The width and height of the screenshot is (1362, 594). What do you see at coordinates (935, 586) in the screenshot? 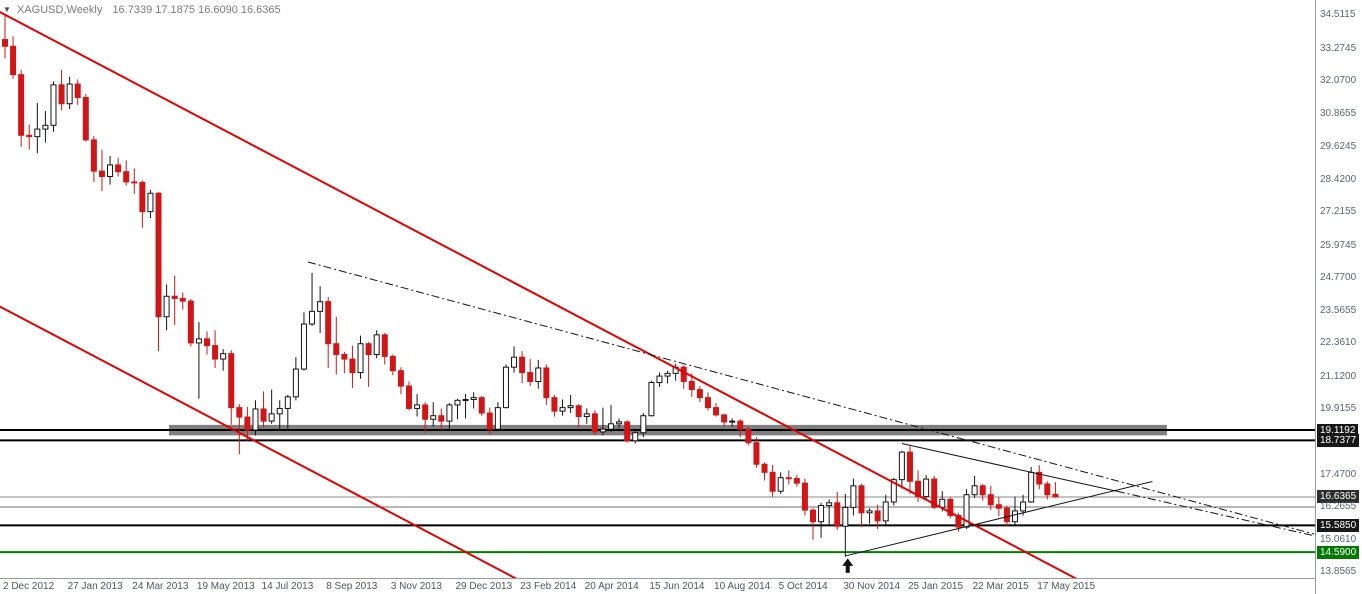
I see `time-tick-25-Jan-2015: 25 Jan 2015` at bounding box center [935, 586].